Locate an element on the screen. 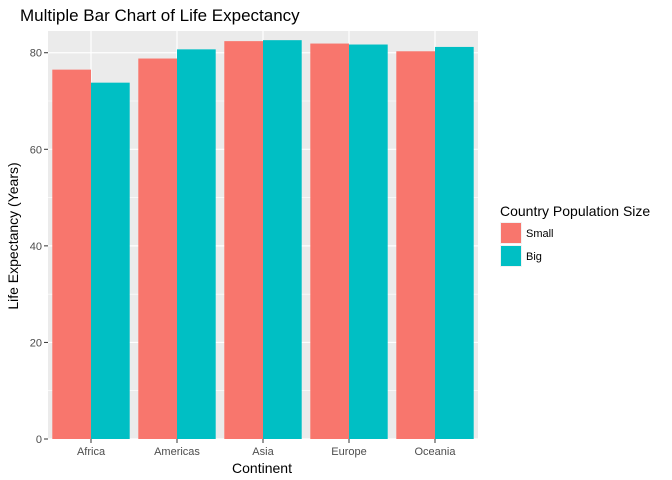  x-tick-label: Africa is located at coordinates (91, 452).